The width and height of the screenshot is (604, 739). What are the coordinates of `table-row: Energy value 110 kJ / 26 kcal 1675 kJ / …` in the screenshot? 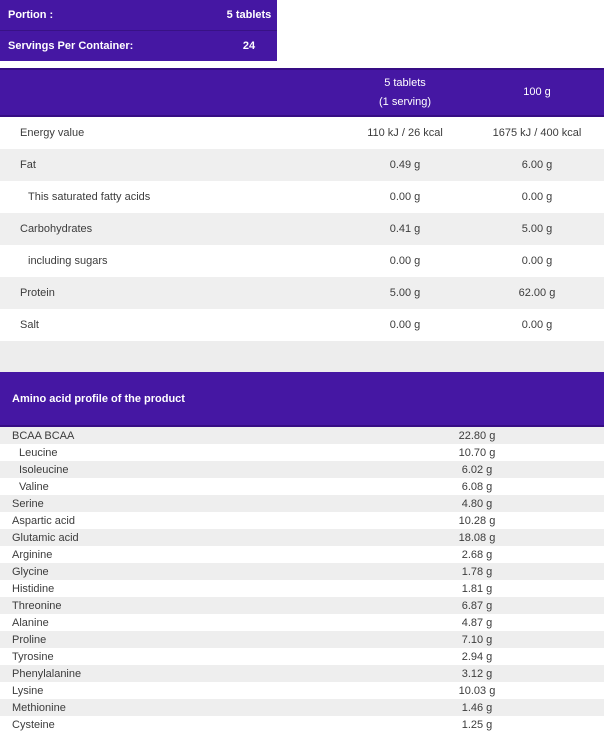 It's located at (302, 133).